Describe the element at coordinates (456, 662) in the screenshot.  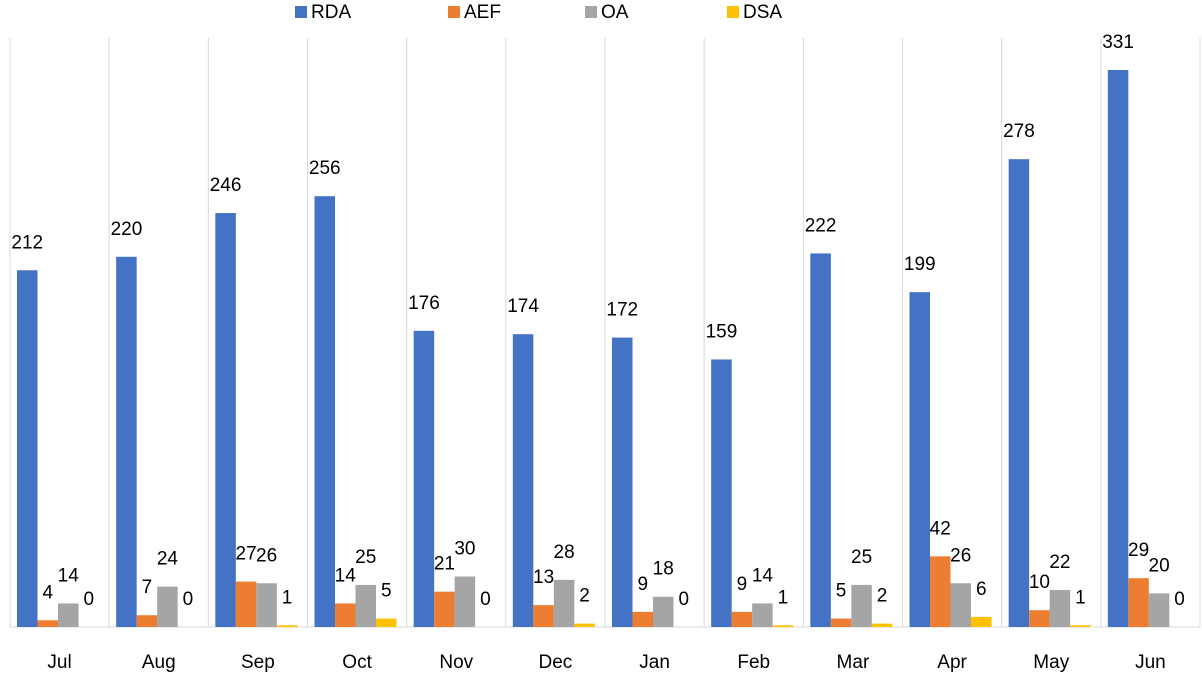
I see `x-tick-label: Nov` at that location.